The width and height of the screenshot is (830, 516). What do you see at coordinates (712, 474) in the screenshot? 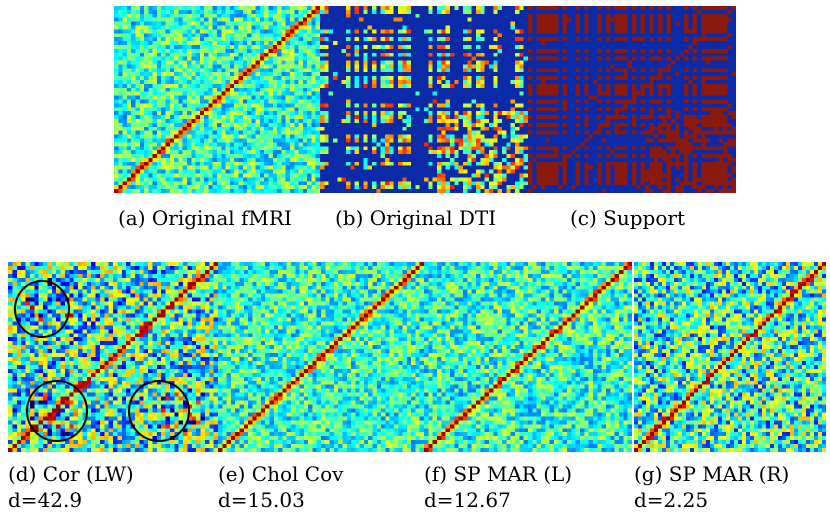
I see `caption-g: (g) SP MAR (R)` at bounding box center [712, 474].